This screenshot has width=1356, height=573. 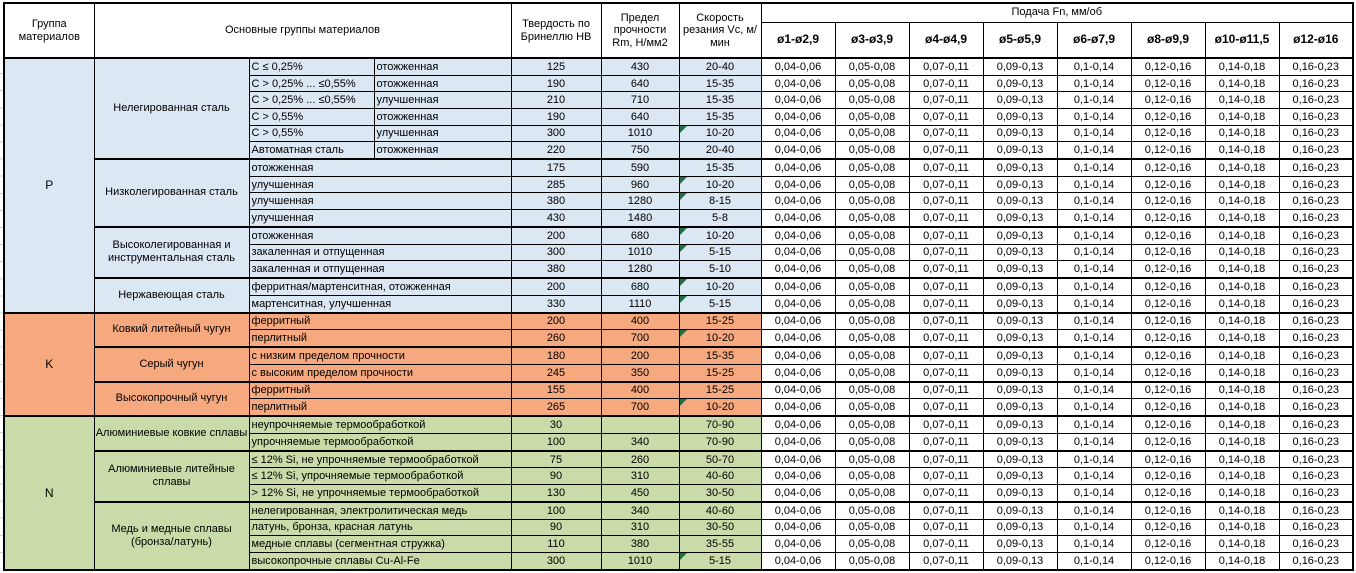 I want to click on state-cell: ≤ 12% Si, упрочняемые термообработкой, so click(x=380, y=476).